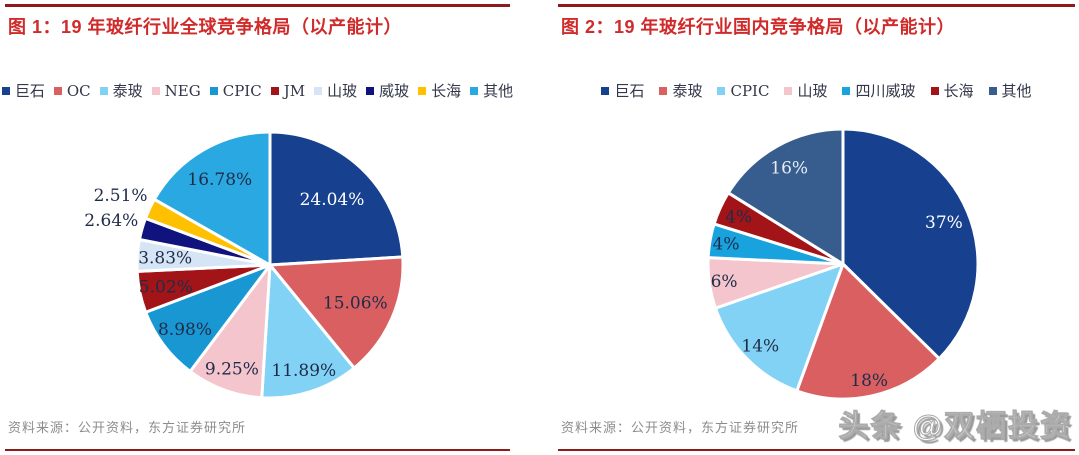 Image resolution: width=1079 pixels, height=455 pixels. What do you see at coordinates (758, 27) in the screenshot?
I see `figure-2-title: 图 2：19 年玻纤行业国内竞争格局（以产能计）` at bounding box center [758, 27].